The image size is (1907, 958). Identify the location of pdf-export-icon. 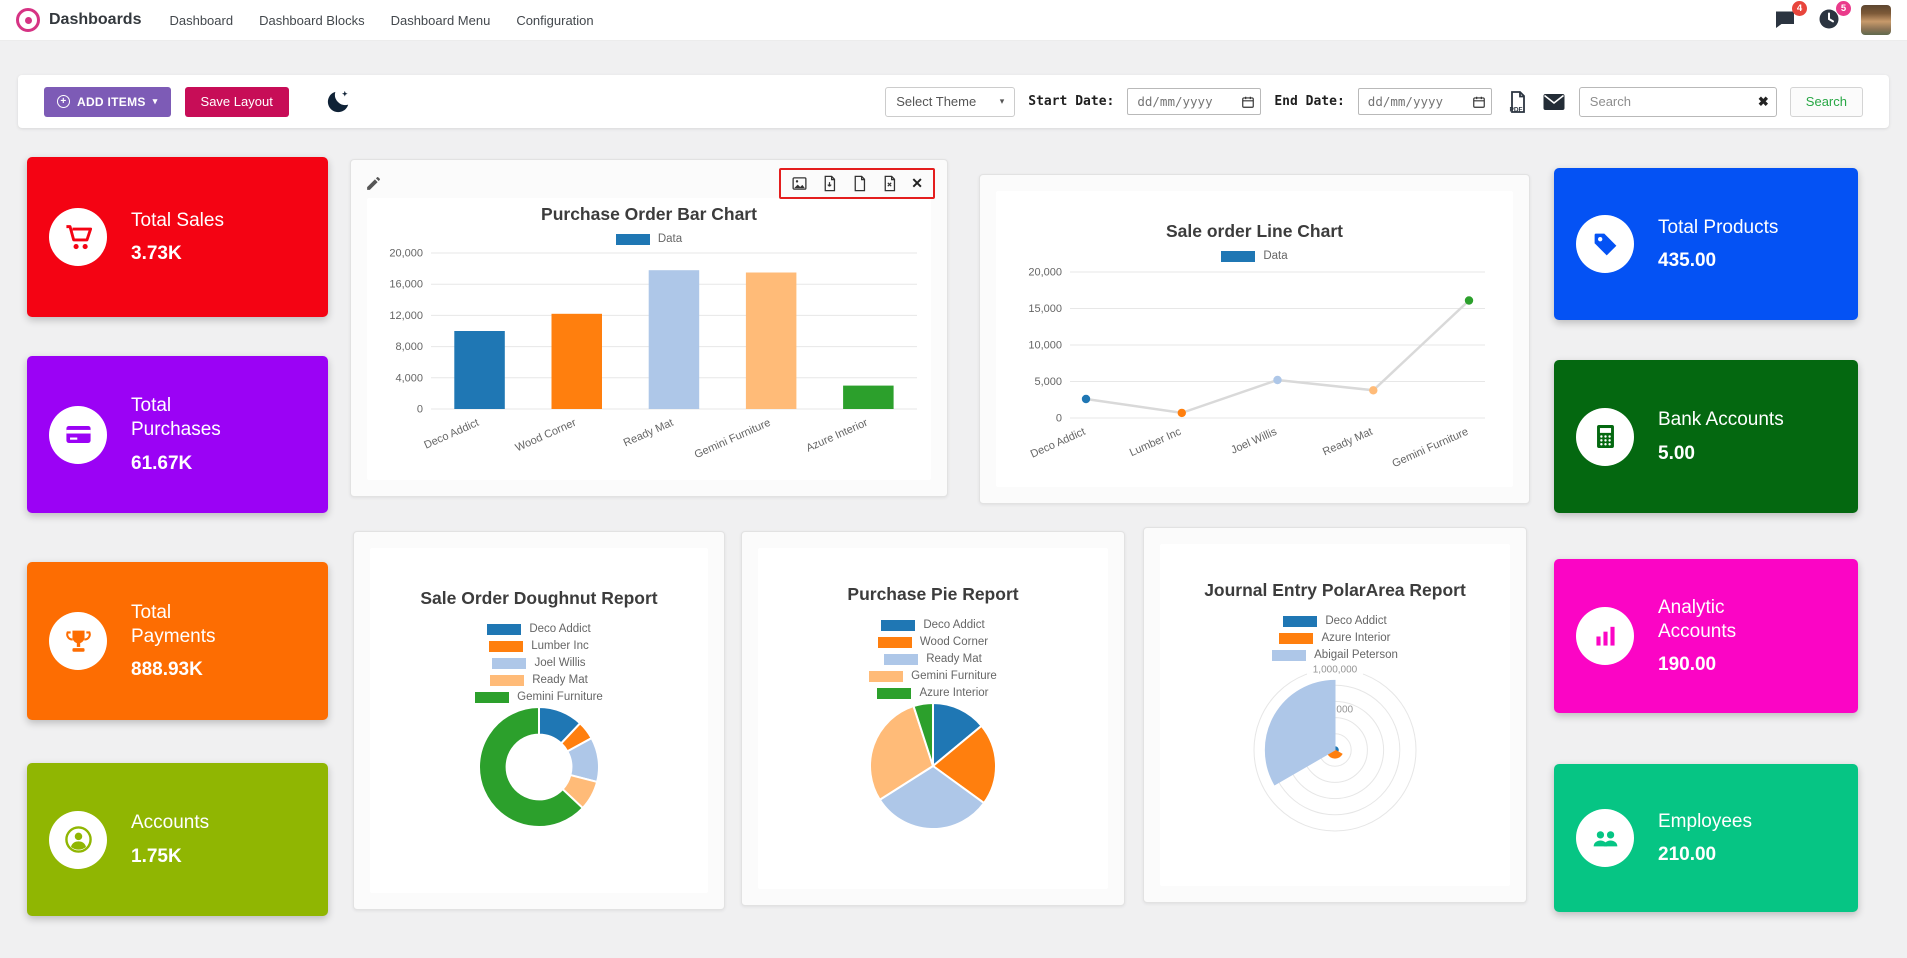
(829, 183).